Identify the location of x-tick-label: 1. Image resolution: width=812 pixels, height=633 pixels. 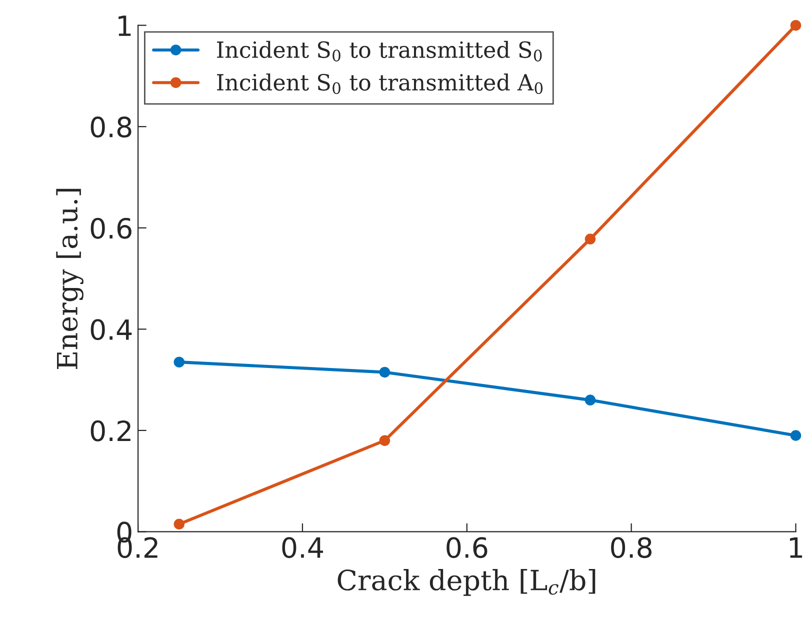
(796, 547).